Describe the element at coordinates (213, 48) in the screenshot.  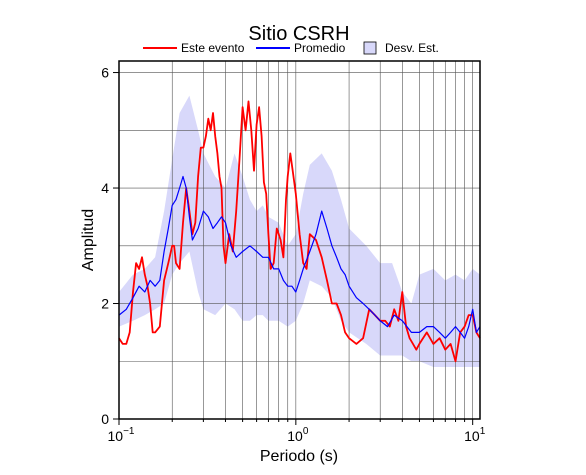
I see `legend-label-este-evento: Este evento` at that location.